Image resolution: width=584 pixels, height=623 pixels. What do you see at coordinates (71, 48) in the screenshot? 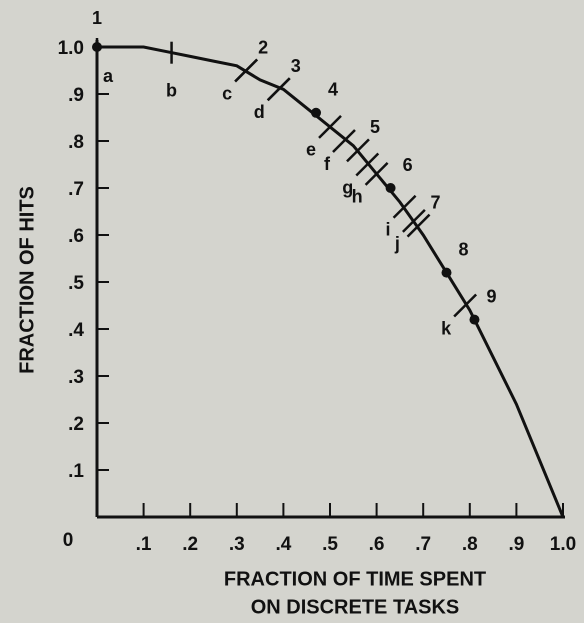
I see `y-tick-label: 1.0` at bounding box center [71, 48].